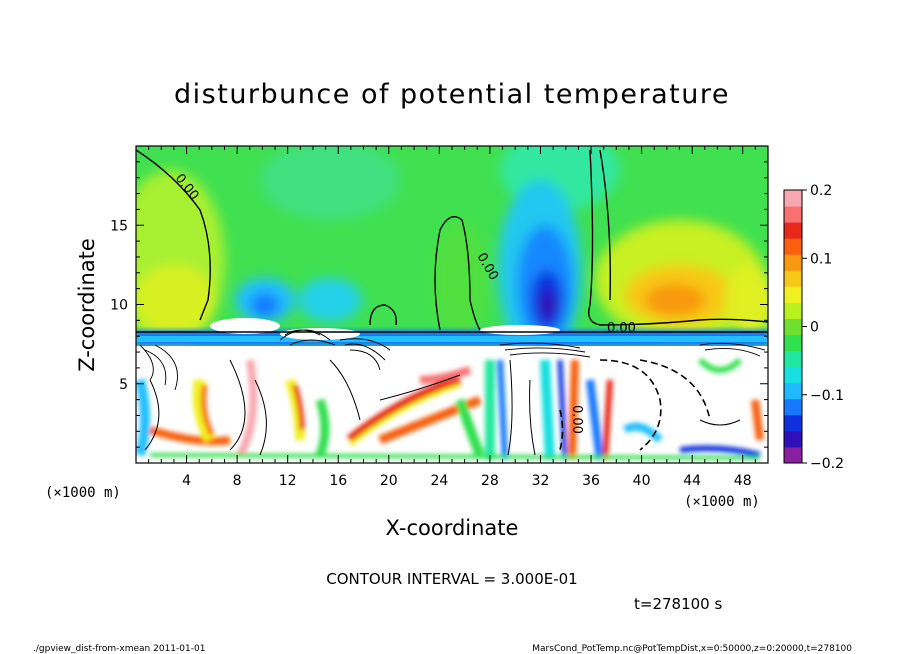 This screenshot has height=654, width=904. Describe the element at coordinates (823, 327) in the screenshot. I see `colorbar-ticks: 0.2 0.1 0 −0.1 −0.2` at that location.